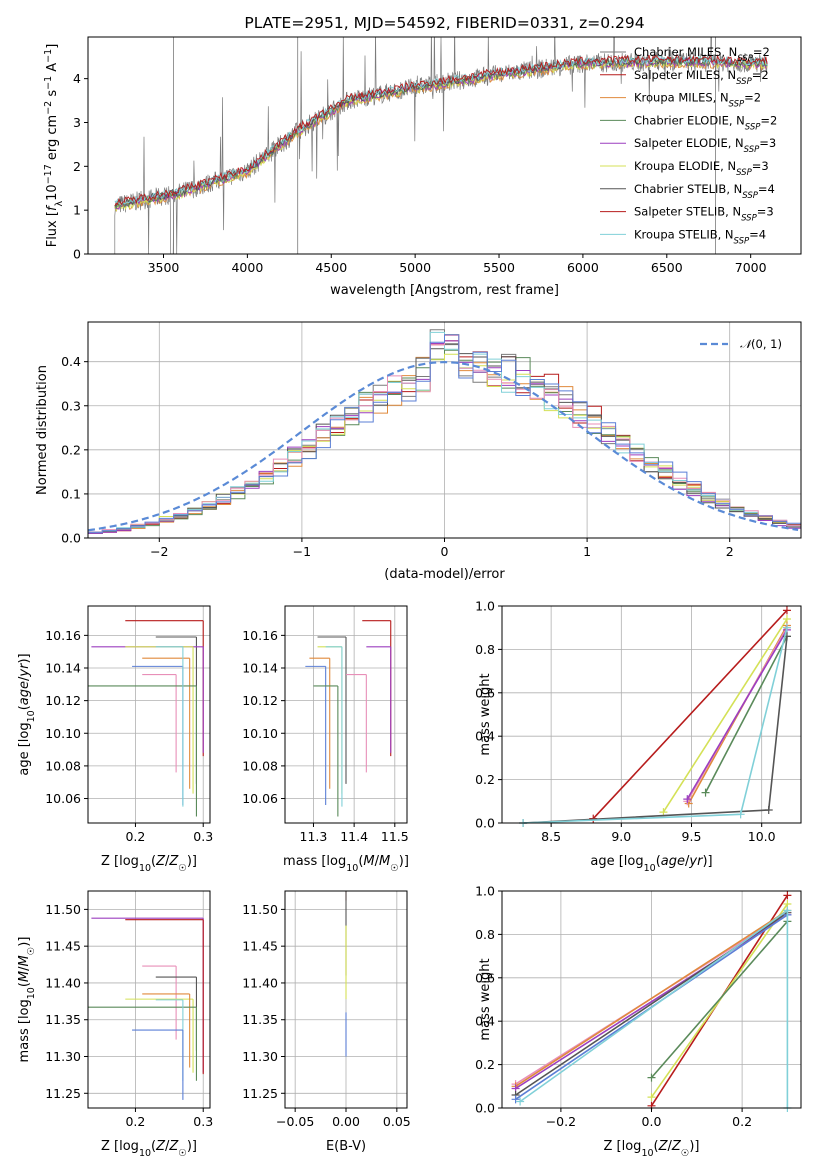  I want to click on x-tick-label: 0.00, so click(346, 1121).